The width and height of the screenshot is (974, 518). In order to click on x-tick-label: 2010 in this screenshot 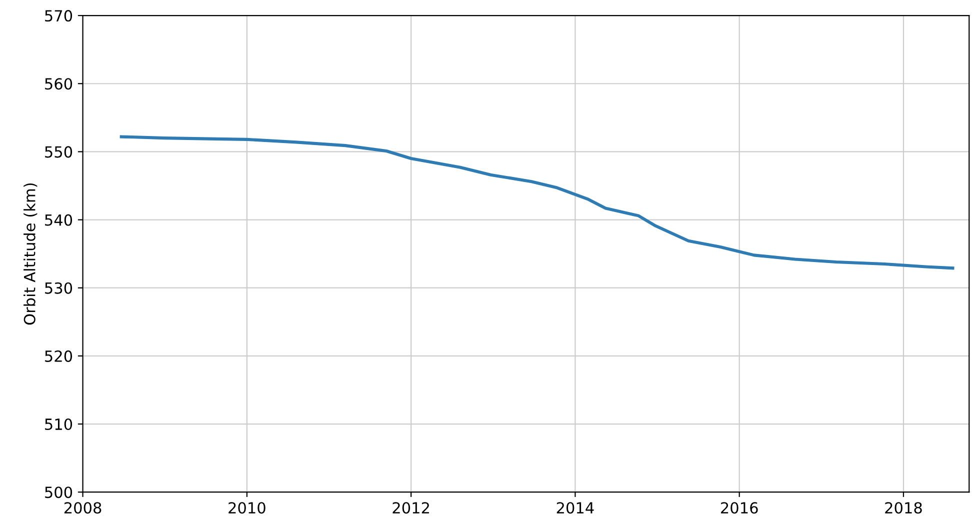, I will do `click(247, 508)`.